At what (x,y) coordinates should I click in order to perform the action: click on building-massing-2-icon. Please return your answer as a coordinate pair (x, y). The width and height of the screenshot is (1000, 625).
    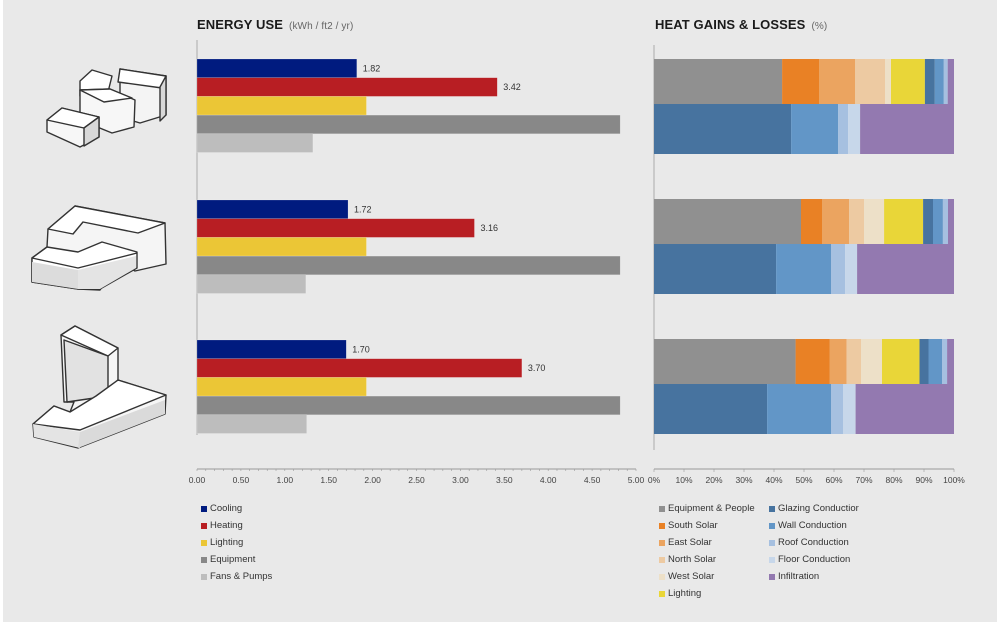
    Looking at the image, I should click on (99, 248).